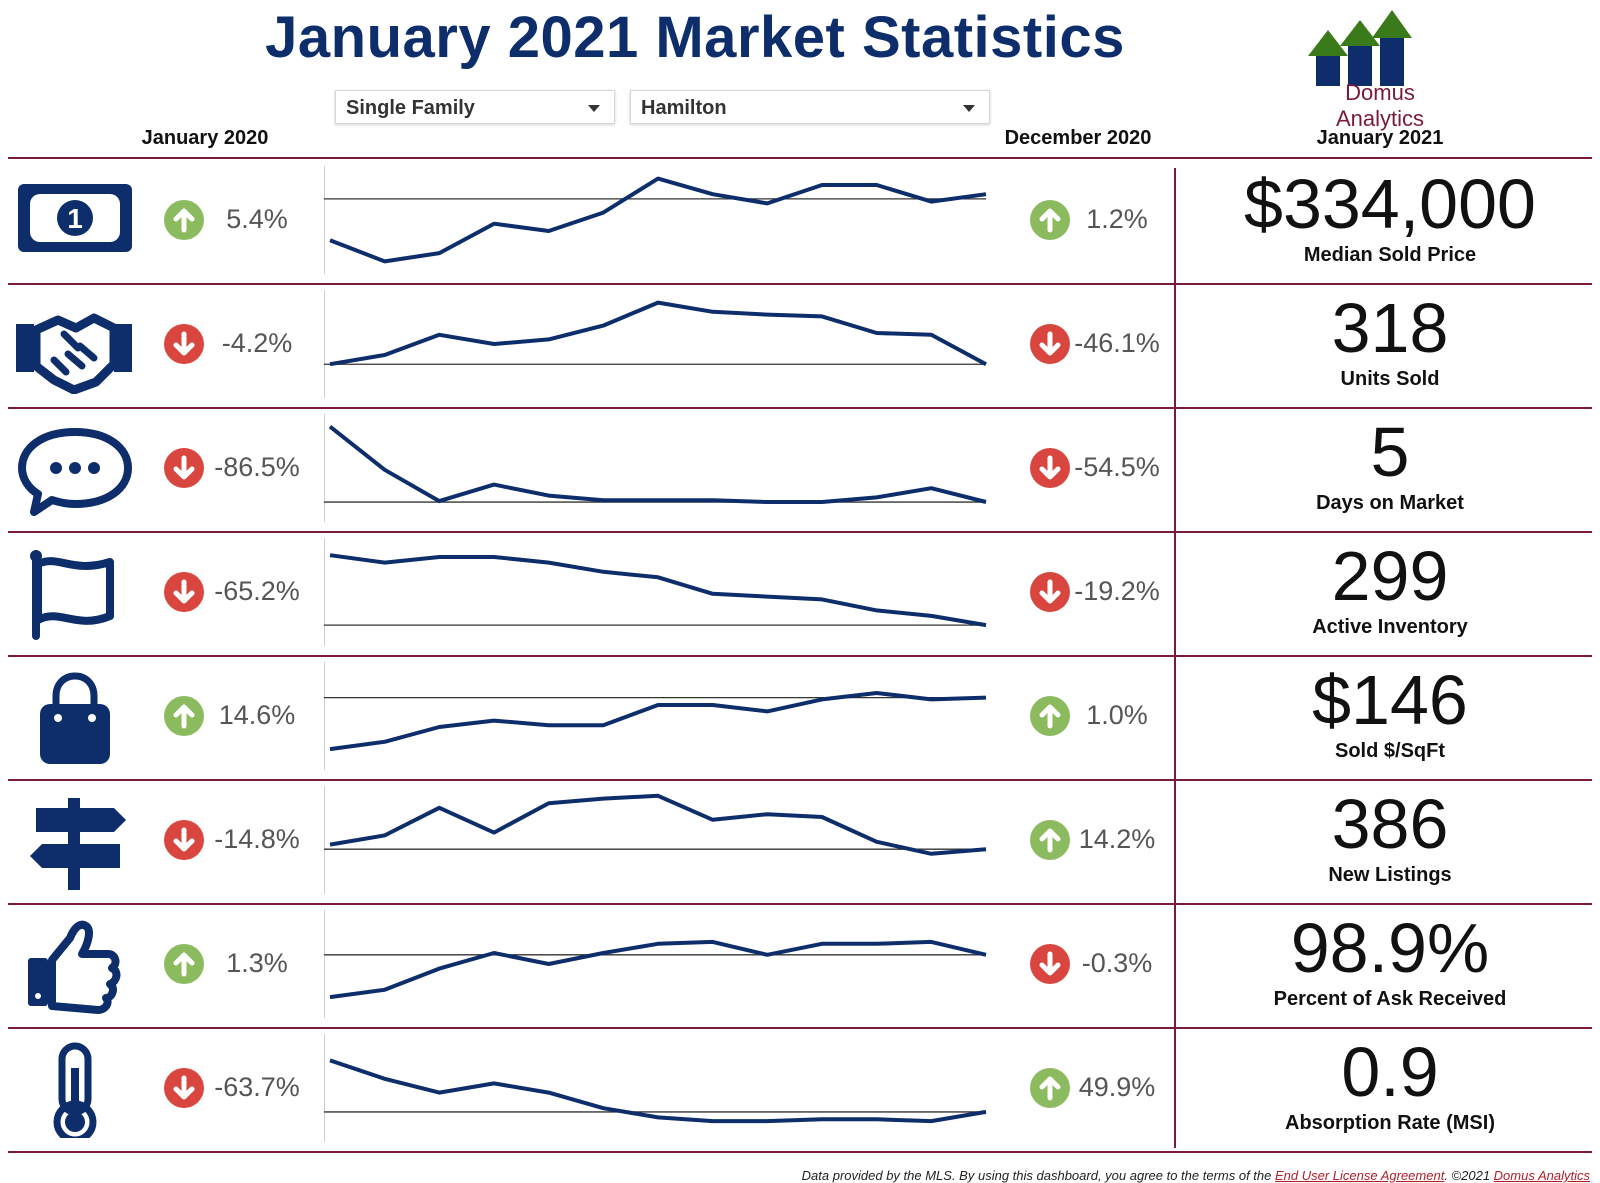 This screenshot has width=1600, height=1183. I want to click on column-divider, so click(1175, 658).